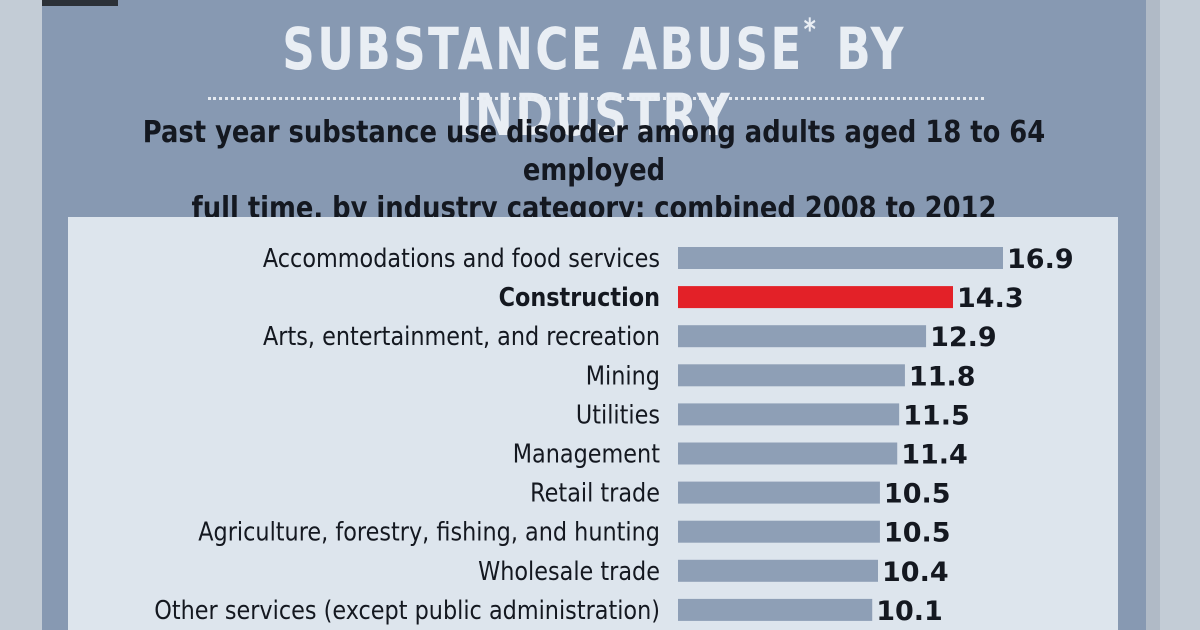 The width and height of the screenshot is (1200, 630). I want to click on category-label: Utilities, so click(618, 414).